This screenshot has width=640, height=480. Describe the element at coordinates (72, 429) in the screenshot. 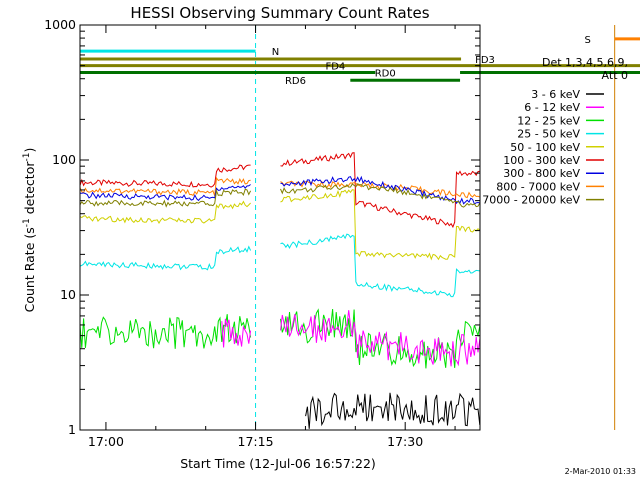

I see `y-tick-label: 1` at that location.